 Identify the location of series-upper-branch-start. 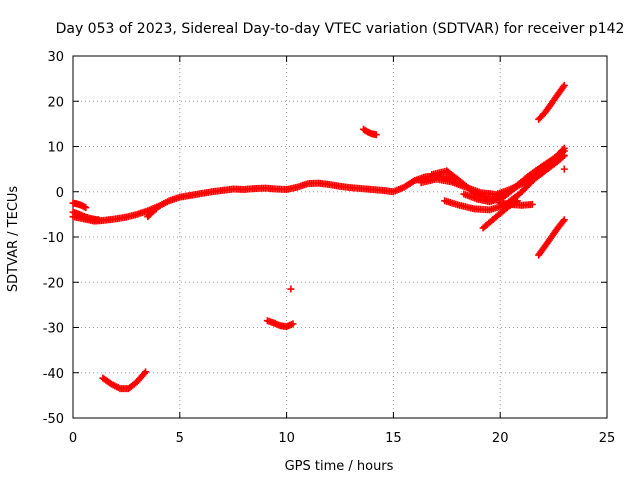
(79, 205).